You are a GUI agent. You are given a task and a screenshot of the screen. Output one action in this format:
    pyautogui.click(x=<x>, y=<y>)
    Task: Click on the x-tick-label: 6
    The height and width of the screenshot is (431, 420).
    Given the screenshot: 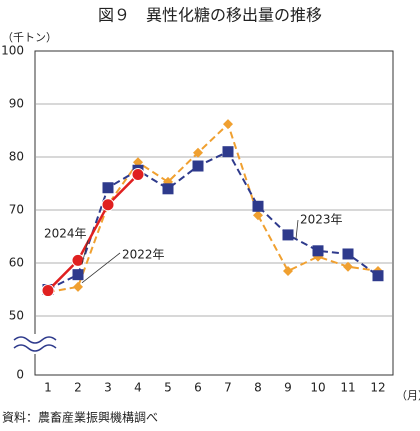 What is the action you would take?
    pyautogui.click(x=198, y=388)
    